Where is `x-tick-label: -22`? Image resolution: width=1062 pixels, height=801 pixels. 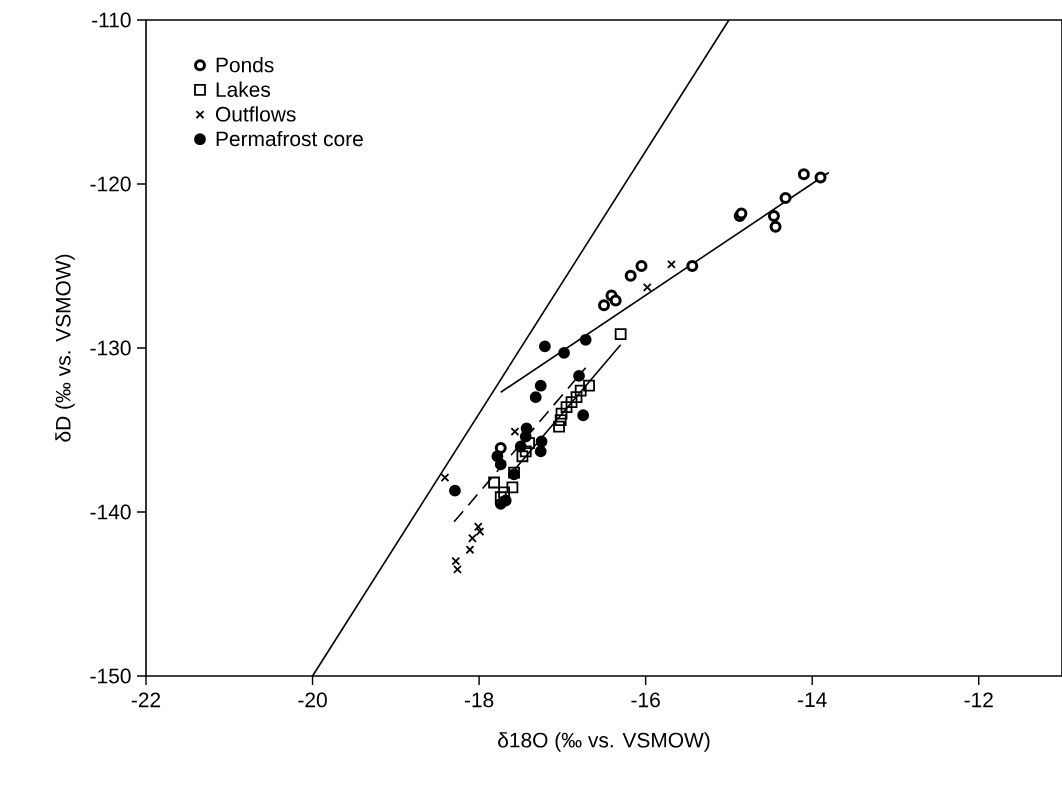
x-tick-label: -22 is located at coordinates (146, 700).